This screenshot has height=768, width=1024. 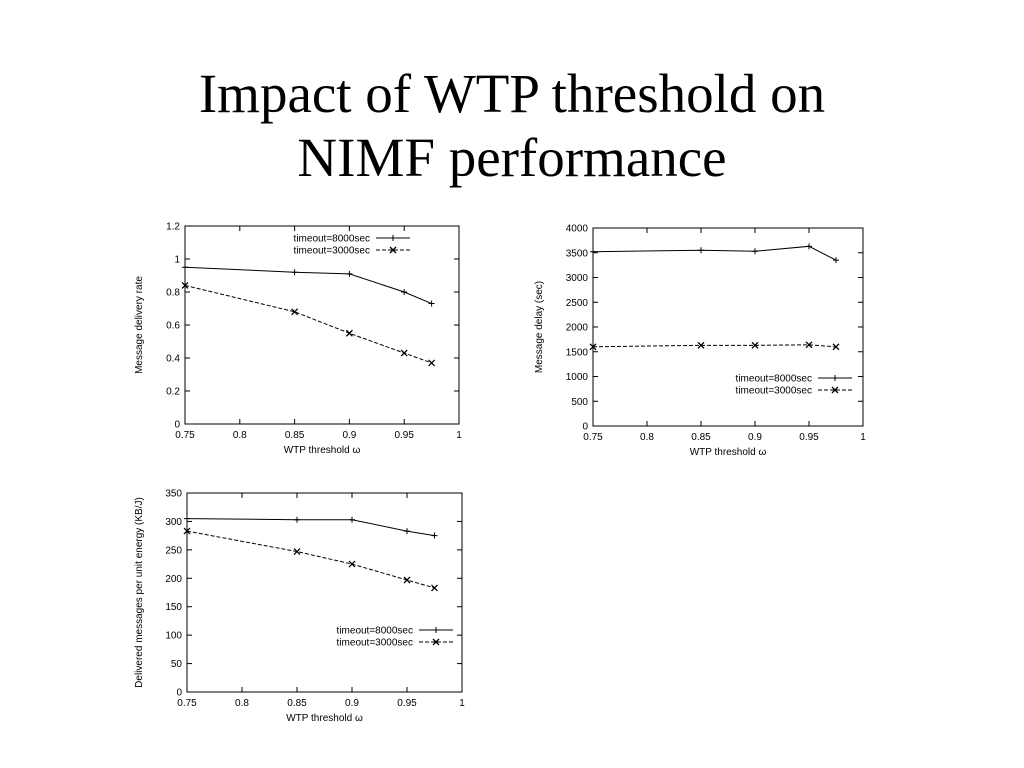 What do you see at coordinates (173, 636) in the screenshot?
I see `y-tick-label: 100` at bounding box center [173, 636].